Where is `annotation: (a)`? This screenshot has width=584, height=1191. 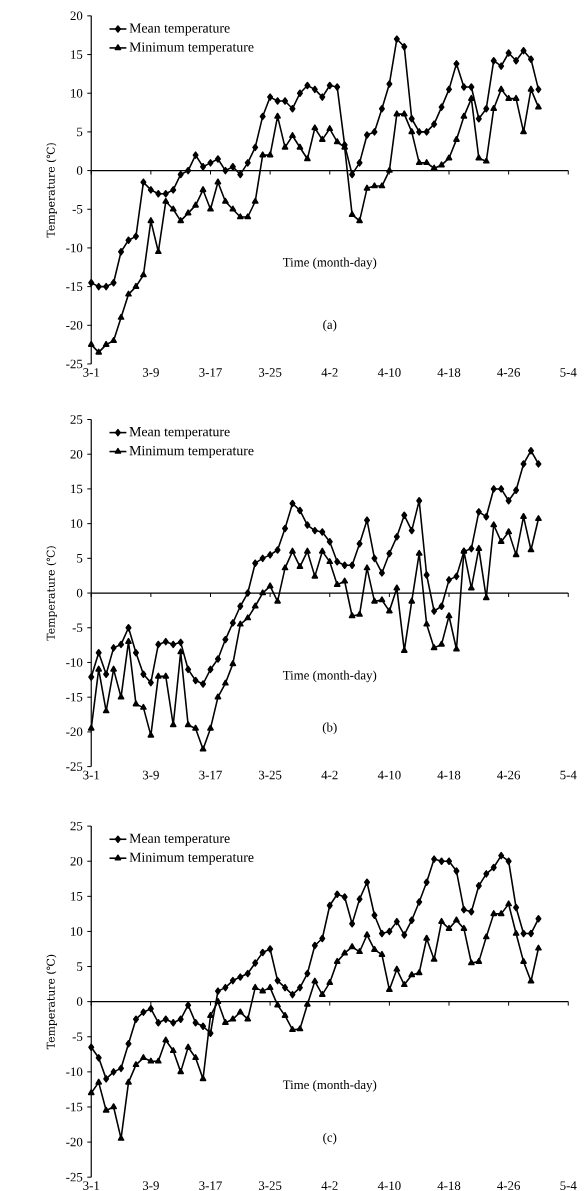
annotation: (a) is located at coordinates (330, 325).